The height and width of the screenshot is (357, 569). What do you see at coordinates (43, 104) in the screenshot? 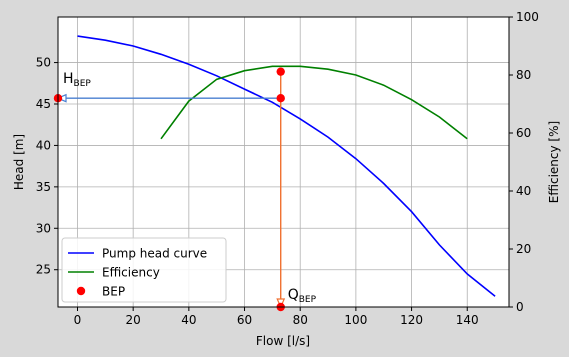
I see `y-tick-label: 45` at bounding box center [43, 104].